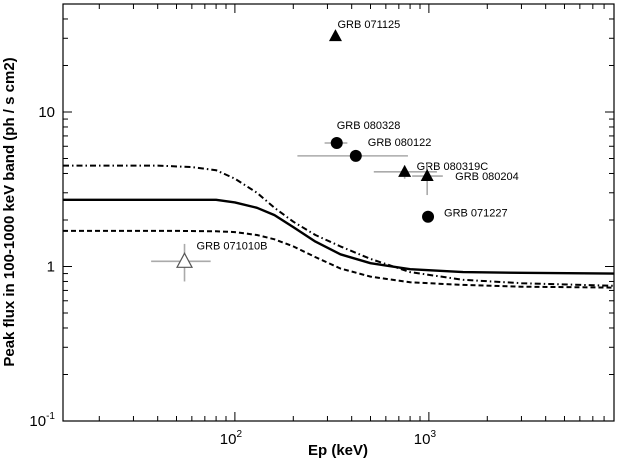 Image resolution: width=623 pixels, height=462 pixels. I want to click on y-tick-label: 10-1, so click(42, 420).